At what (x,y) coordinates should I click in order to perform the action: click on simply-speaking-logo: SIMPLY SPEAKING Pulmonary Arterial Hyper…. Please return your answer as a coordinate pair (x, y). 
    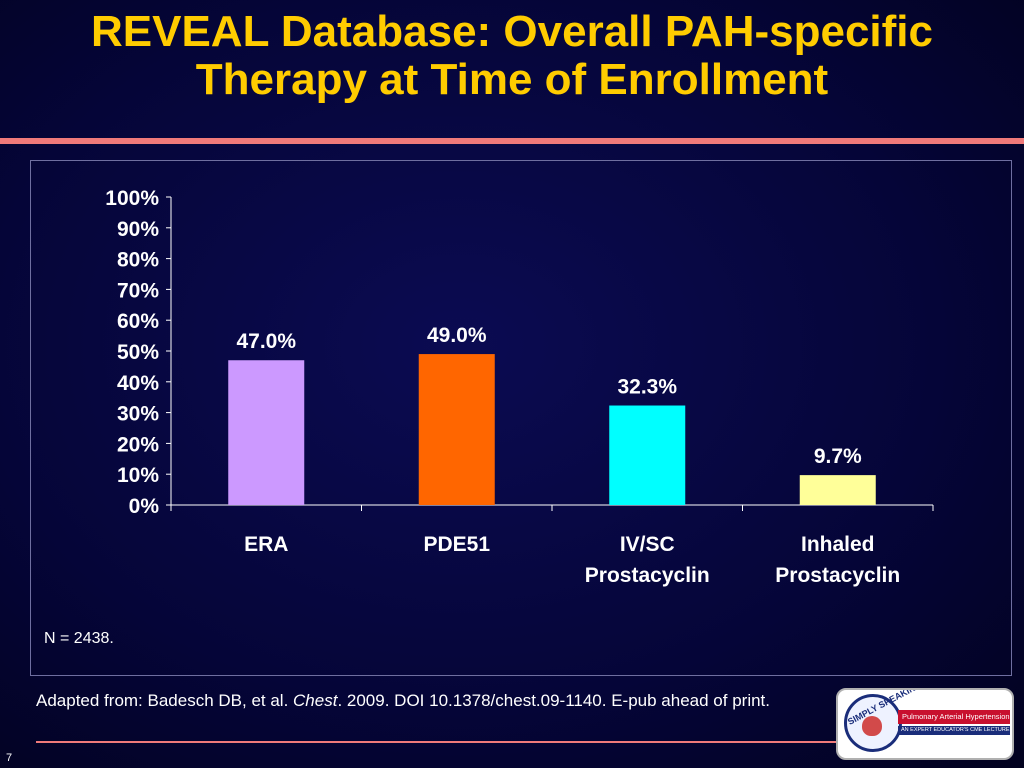
    Looking at the image, I should click on (925, 724).